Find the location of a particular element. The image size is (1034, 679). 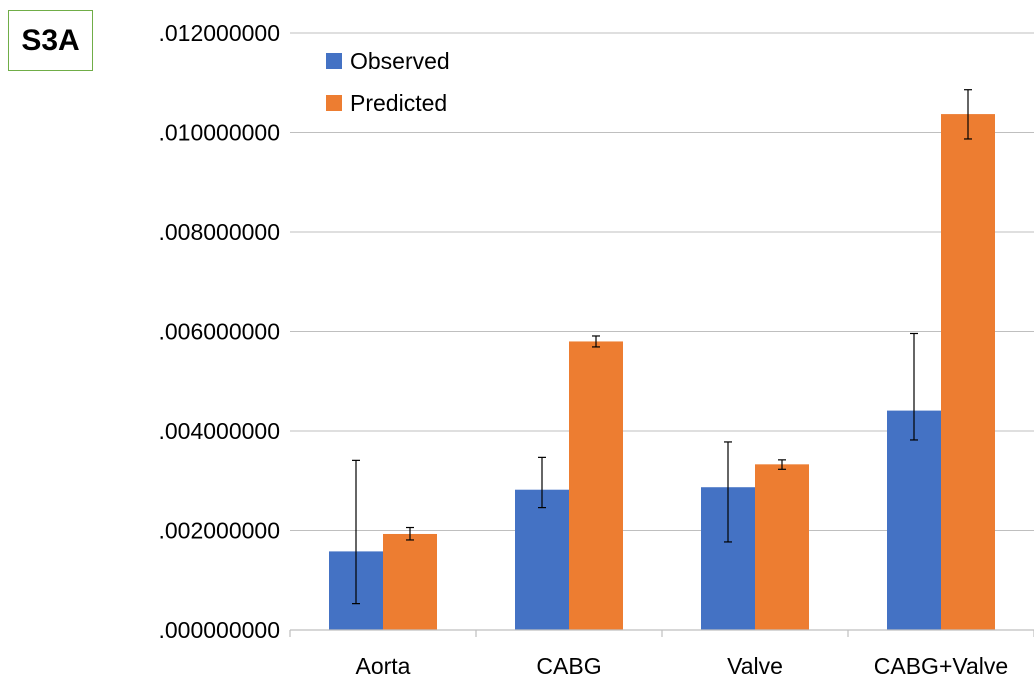

x-tick-label: Valve is located at coordinates (755, 666).